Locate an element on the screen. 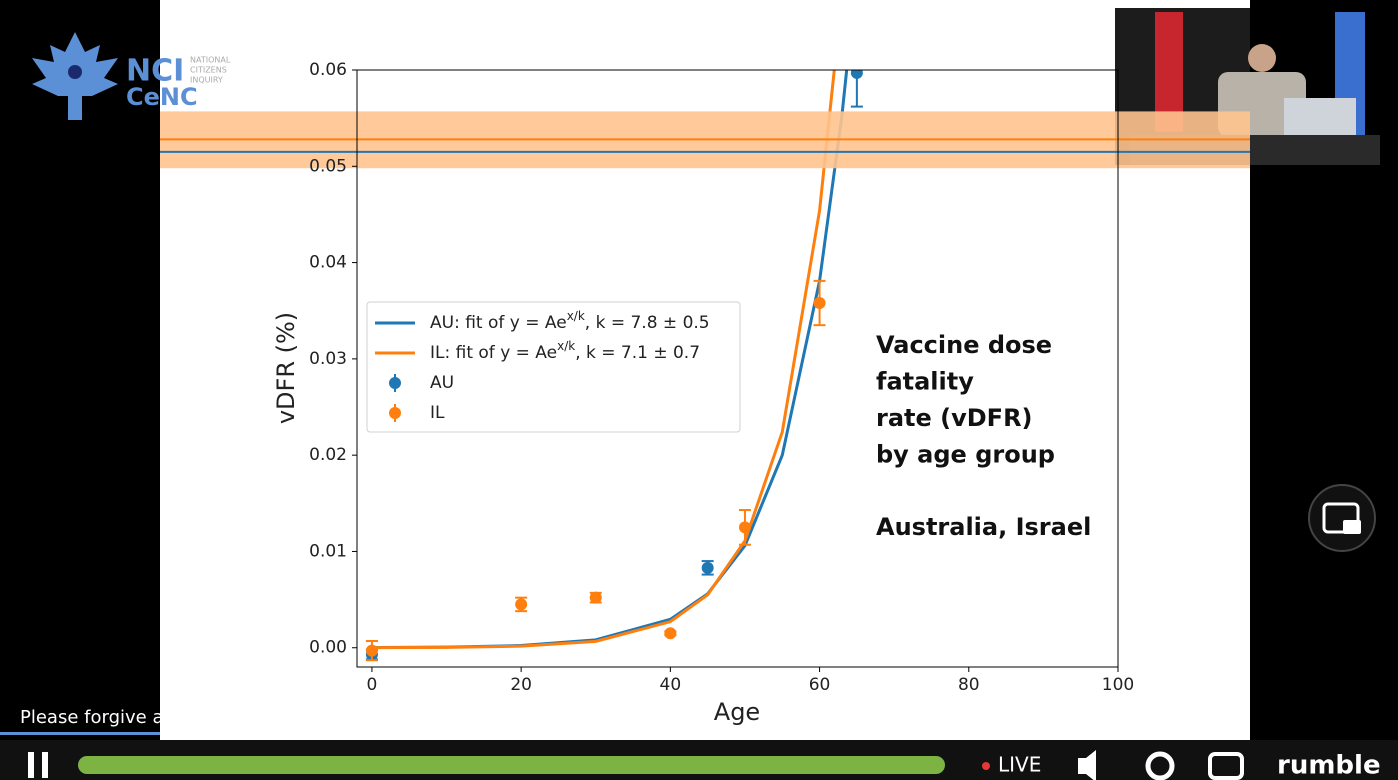 This screenshot has height=780, width=1398. logo-dot is located at coordinates (75, 72).